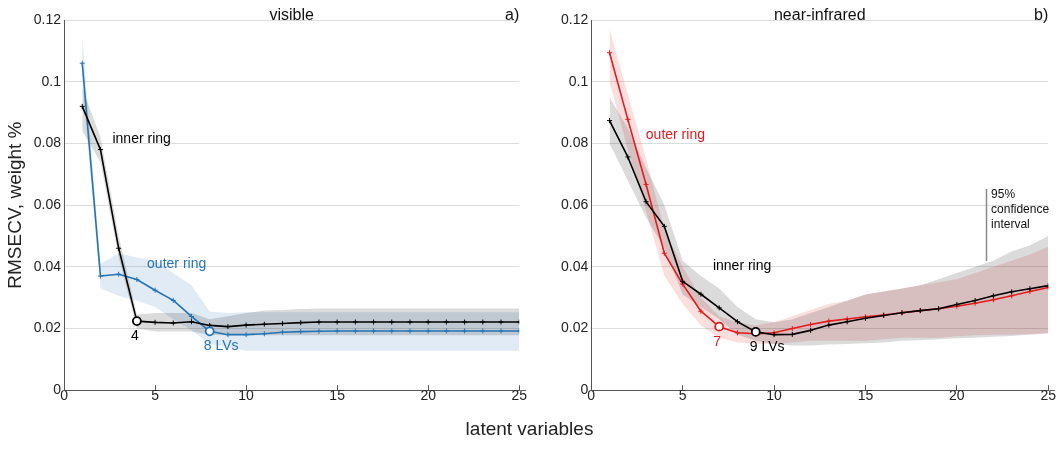 The image size is (1059, 453). I want to click on annotation: 95% confidence interval, so click(1020, 208).